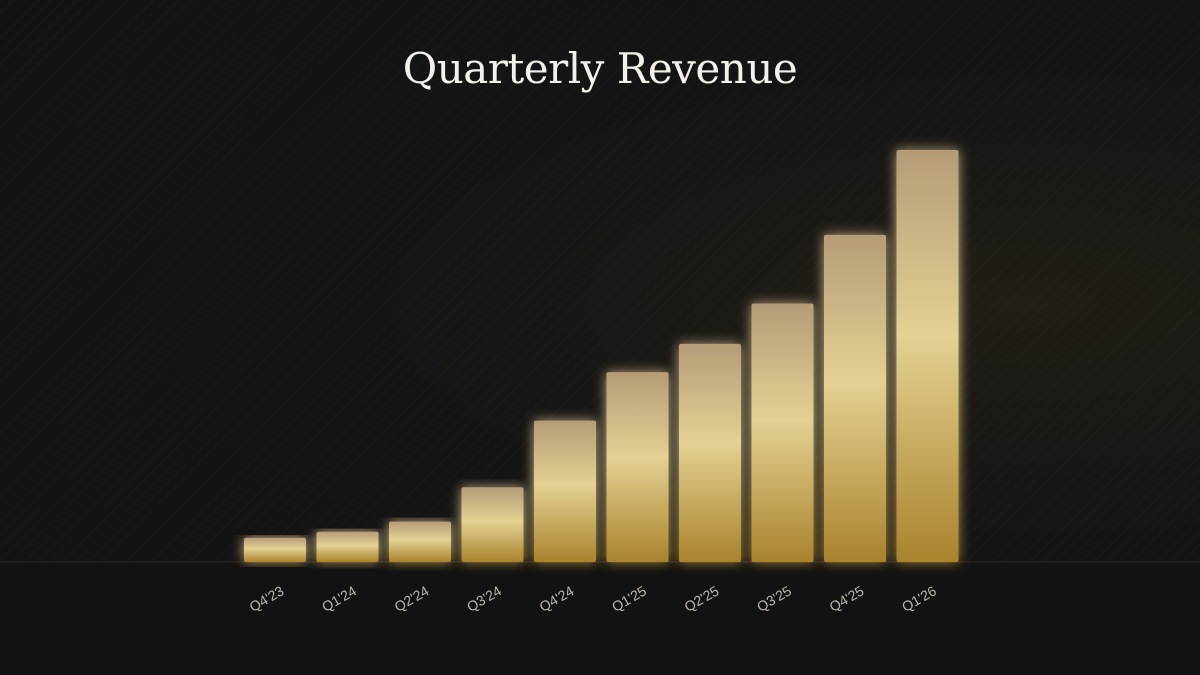 This screenshot has width=1200, height=675. I want to click on x-tick-label: Q4'25, so click(847, 598).